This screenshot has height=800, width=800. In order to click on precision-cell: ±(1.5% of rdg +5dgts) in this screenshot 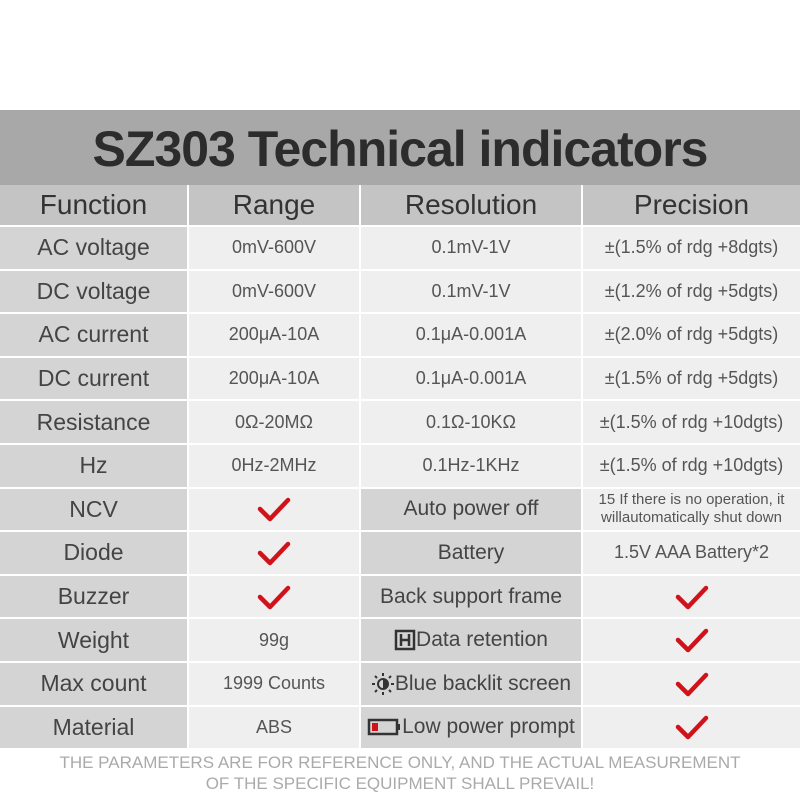, I will do `click(691, 378)`.